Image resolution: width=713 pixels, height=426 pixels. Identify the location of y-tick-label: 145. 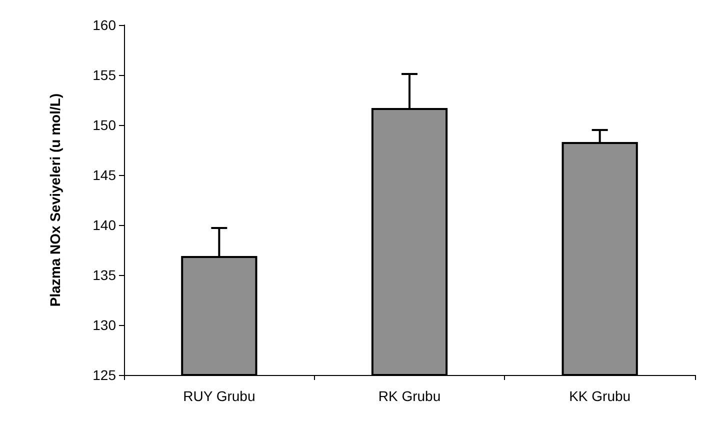
(104, 175).